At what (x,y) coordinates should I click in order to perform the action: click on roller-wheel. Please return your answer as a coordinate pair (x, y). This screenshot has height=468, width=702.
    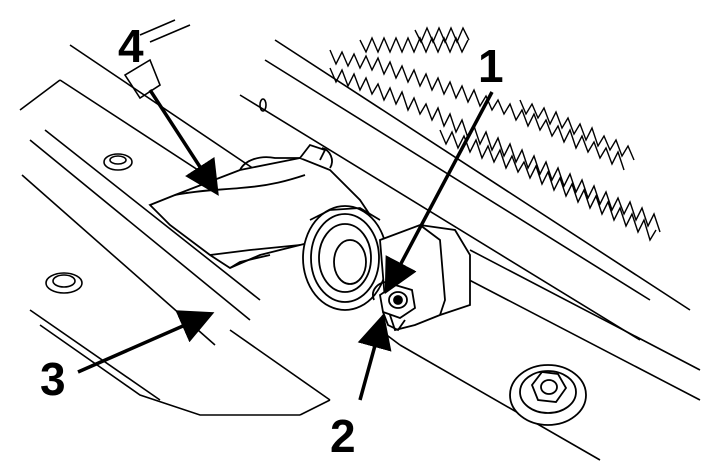
    Looking at the image, I should click on (345, 258).